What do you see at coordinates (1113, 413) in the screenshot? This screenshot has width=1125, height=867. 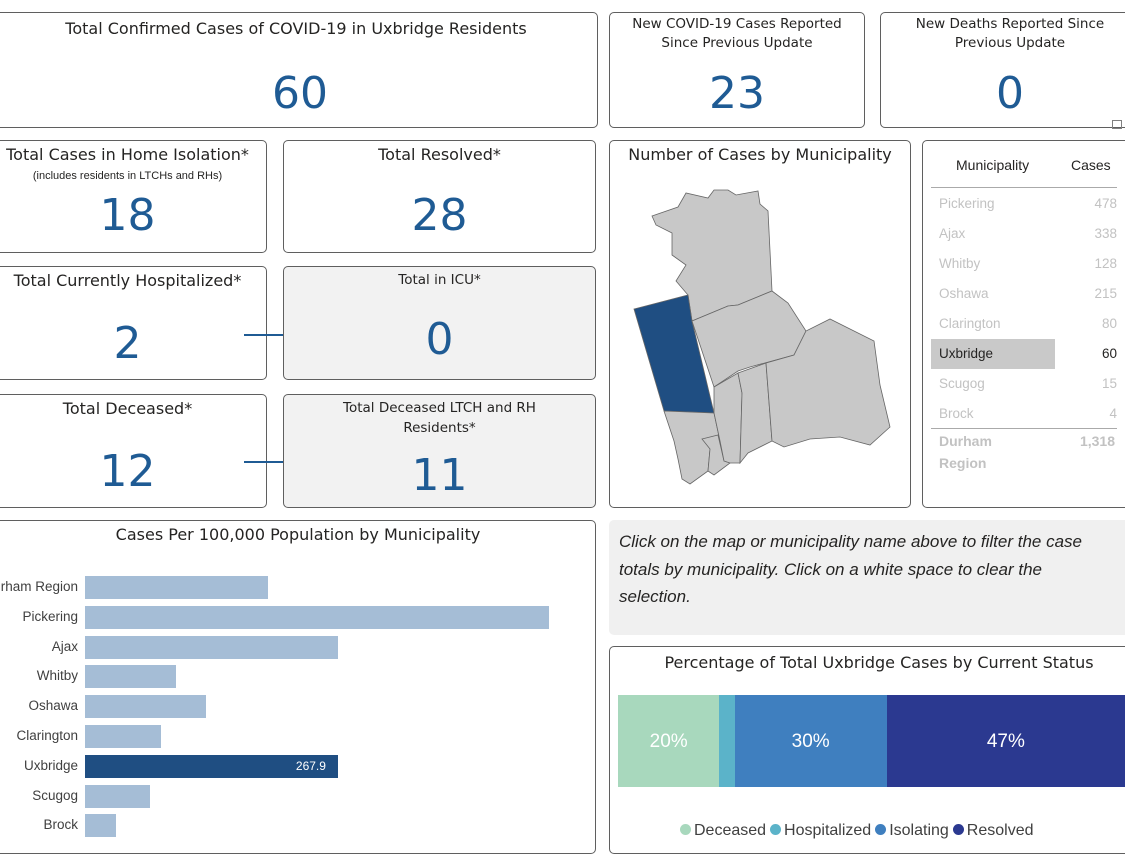 I see `table-cell-cases: 4` at bounding box center [1113, 413].